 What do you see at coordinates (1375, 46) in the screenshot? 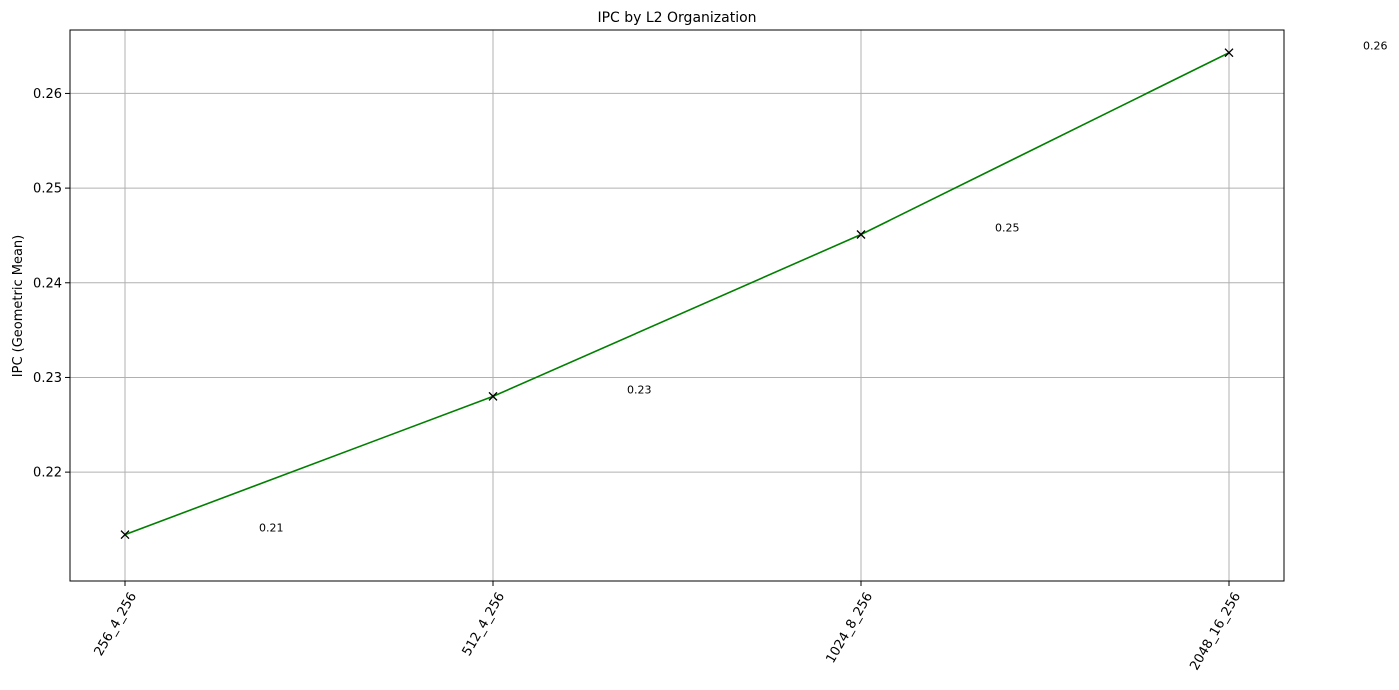
I see `data-label: 0.26` at bounding box center [1375, 46].